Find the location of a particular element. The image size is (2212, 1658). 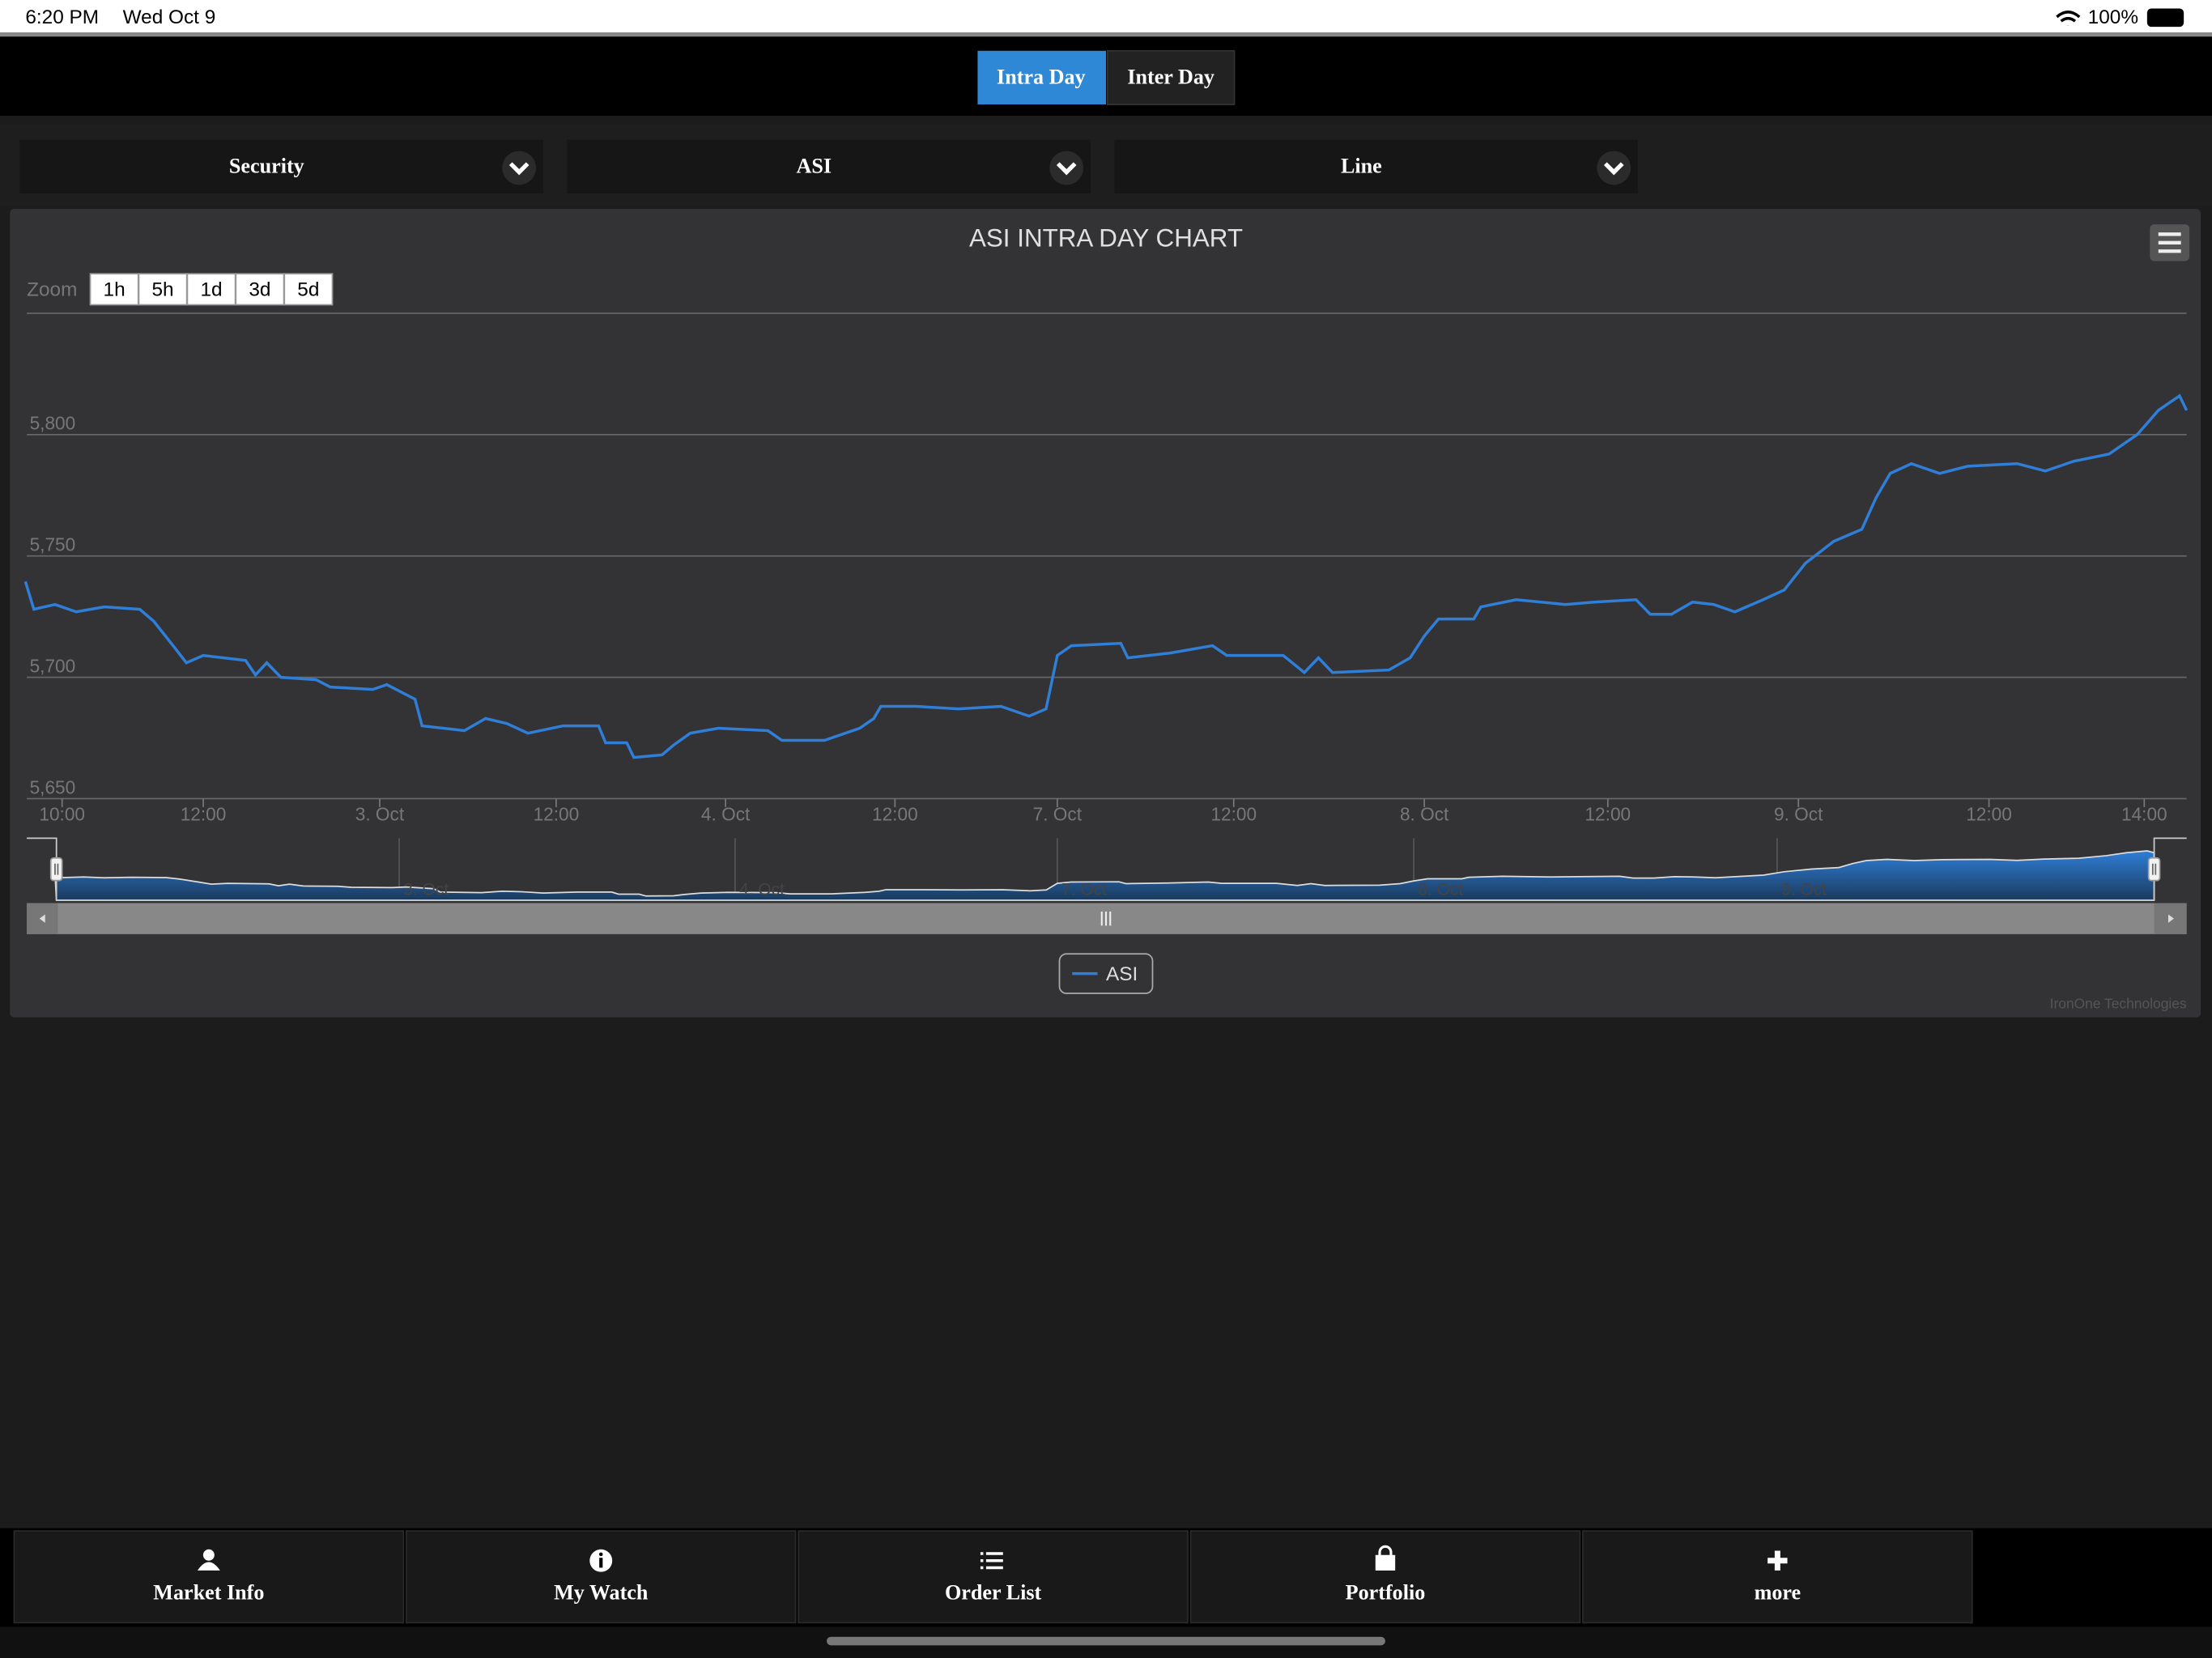

x-tick-label: 10:00 is located at coordinates (62, 813).